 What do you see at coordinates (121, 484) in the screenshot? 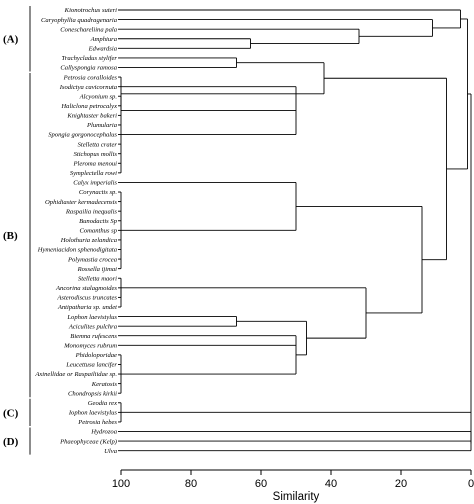
I see `x-tick-label: 100` at bounding box center [121, 484].